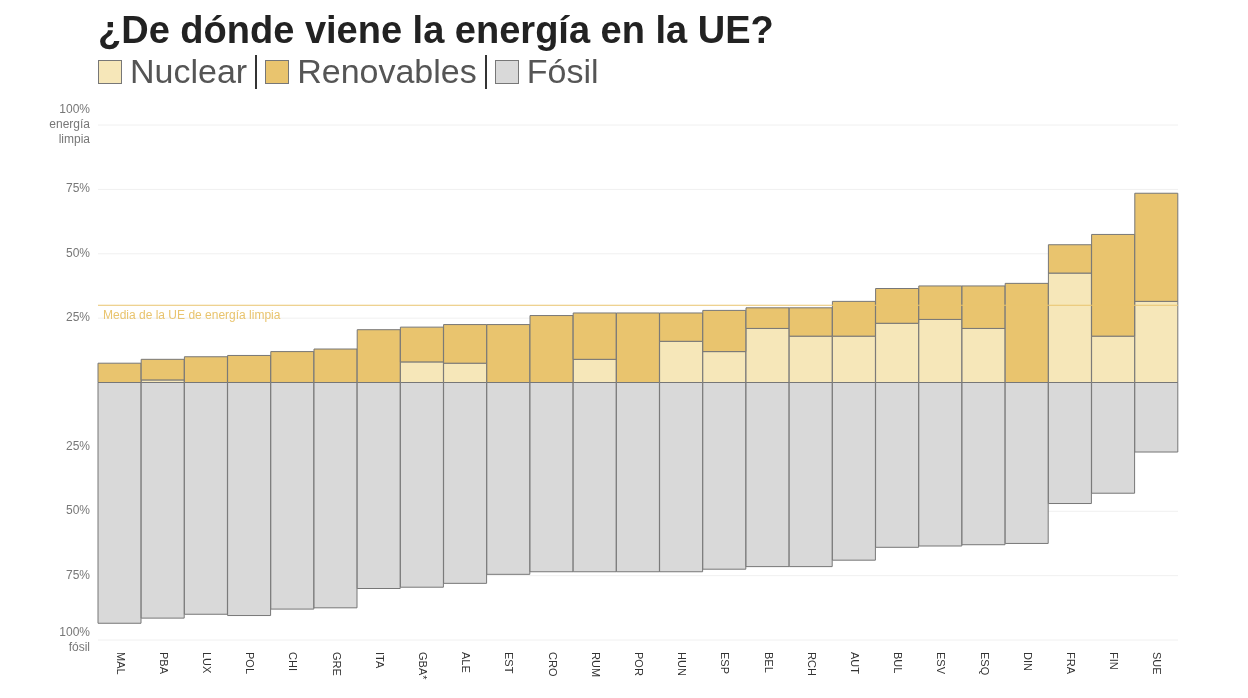 The image size is (1248, 698). I want to click on x-tick-label: BUL, so click(898, 663).